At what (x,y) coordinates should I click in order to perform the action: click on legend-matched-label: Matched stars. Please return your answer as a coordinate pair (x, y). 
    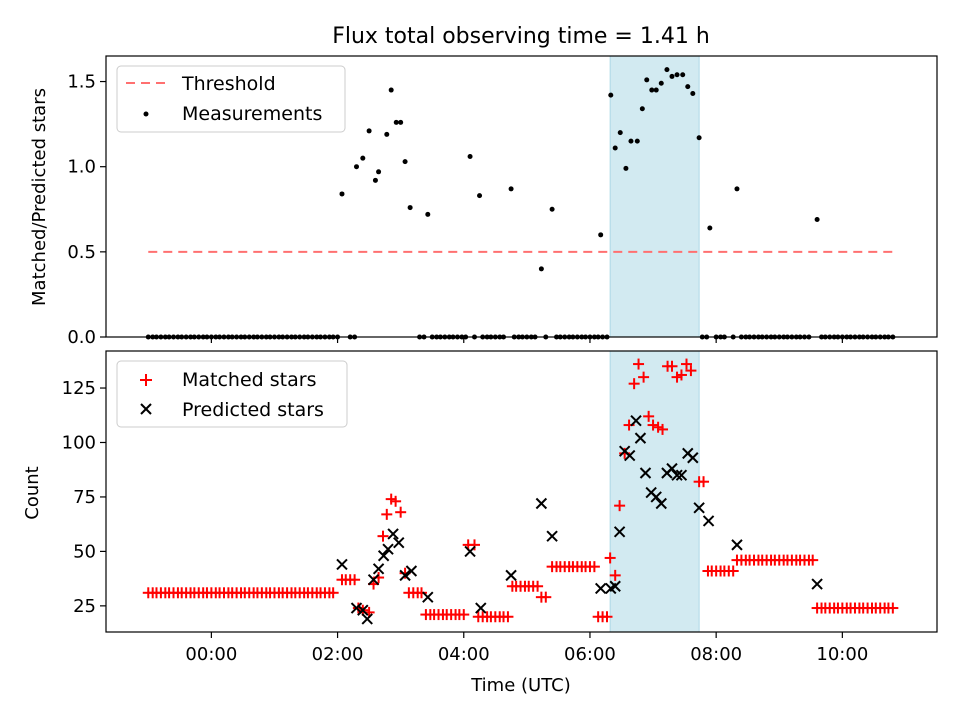
    Looking at the image, I should click on (249, 380).